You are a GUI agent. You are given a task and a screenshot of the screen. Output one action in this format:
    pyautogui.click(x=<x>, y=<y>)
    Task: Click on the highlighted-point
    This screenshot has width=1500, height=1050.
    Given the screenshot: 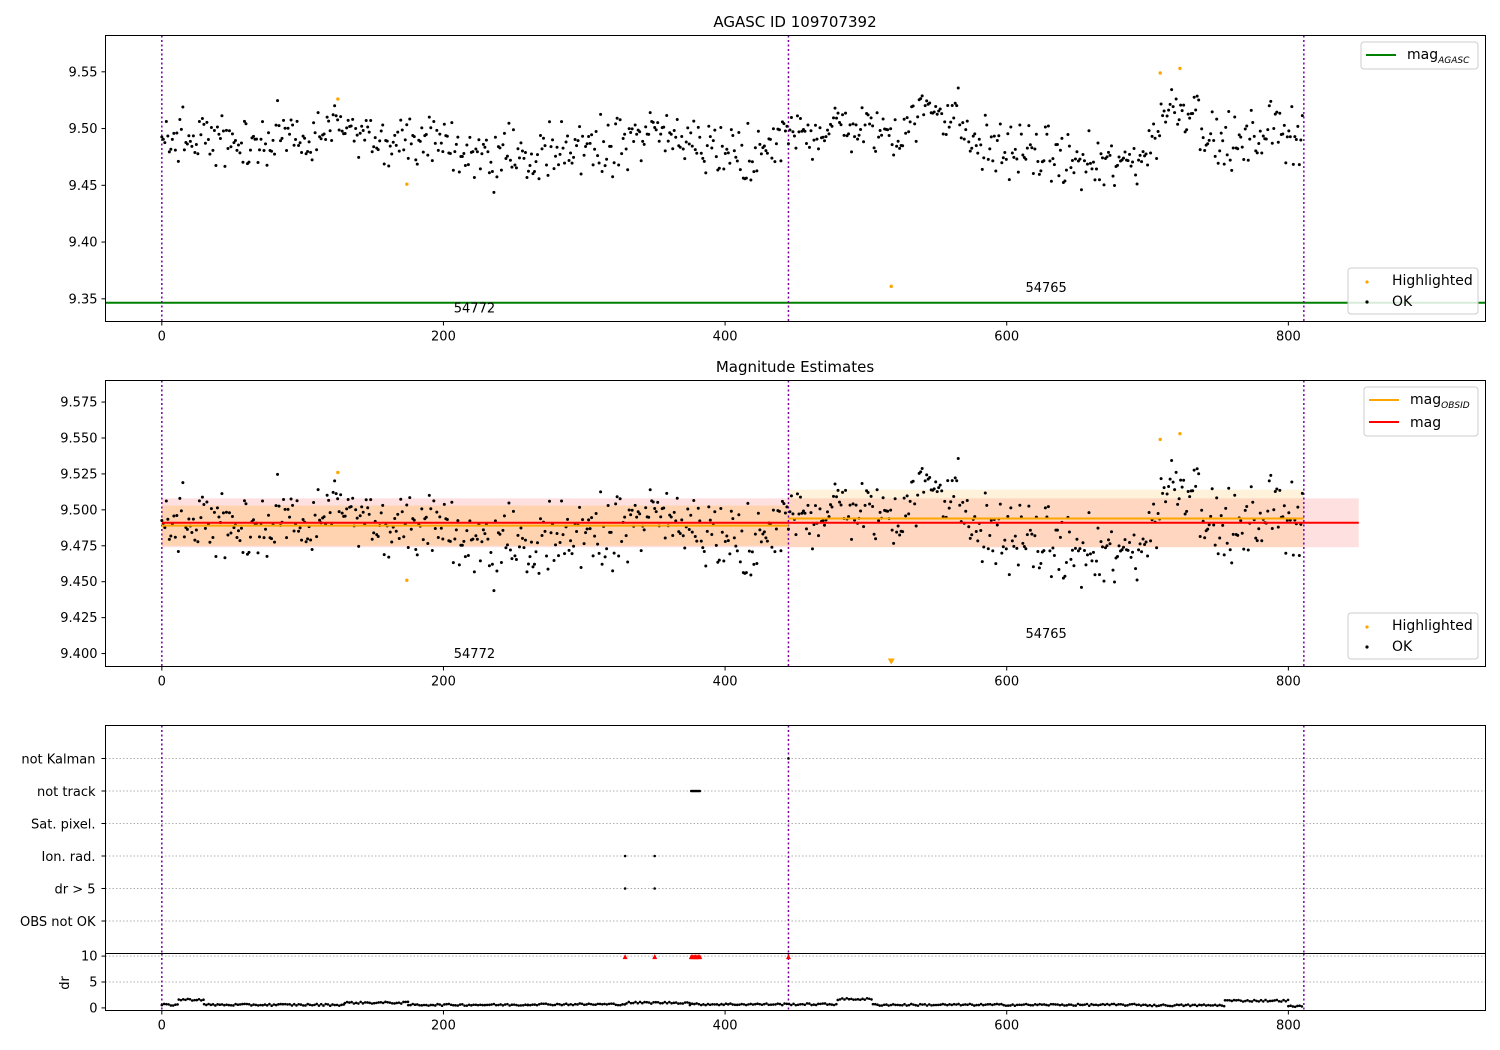 What is the action you would take?
    pyautogui.click(x=338, y=99)
    